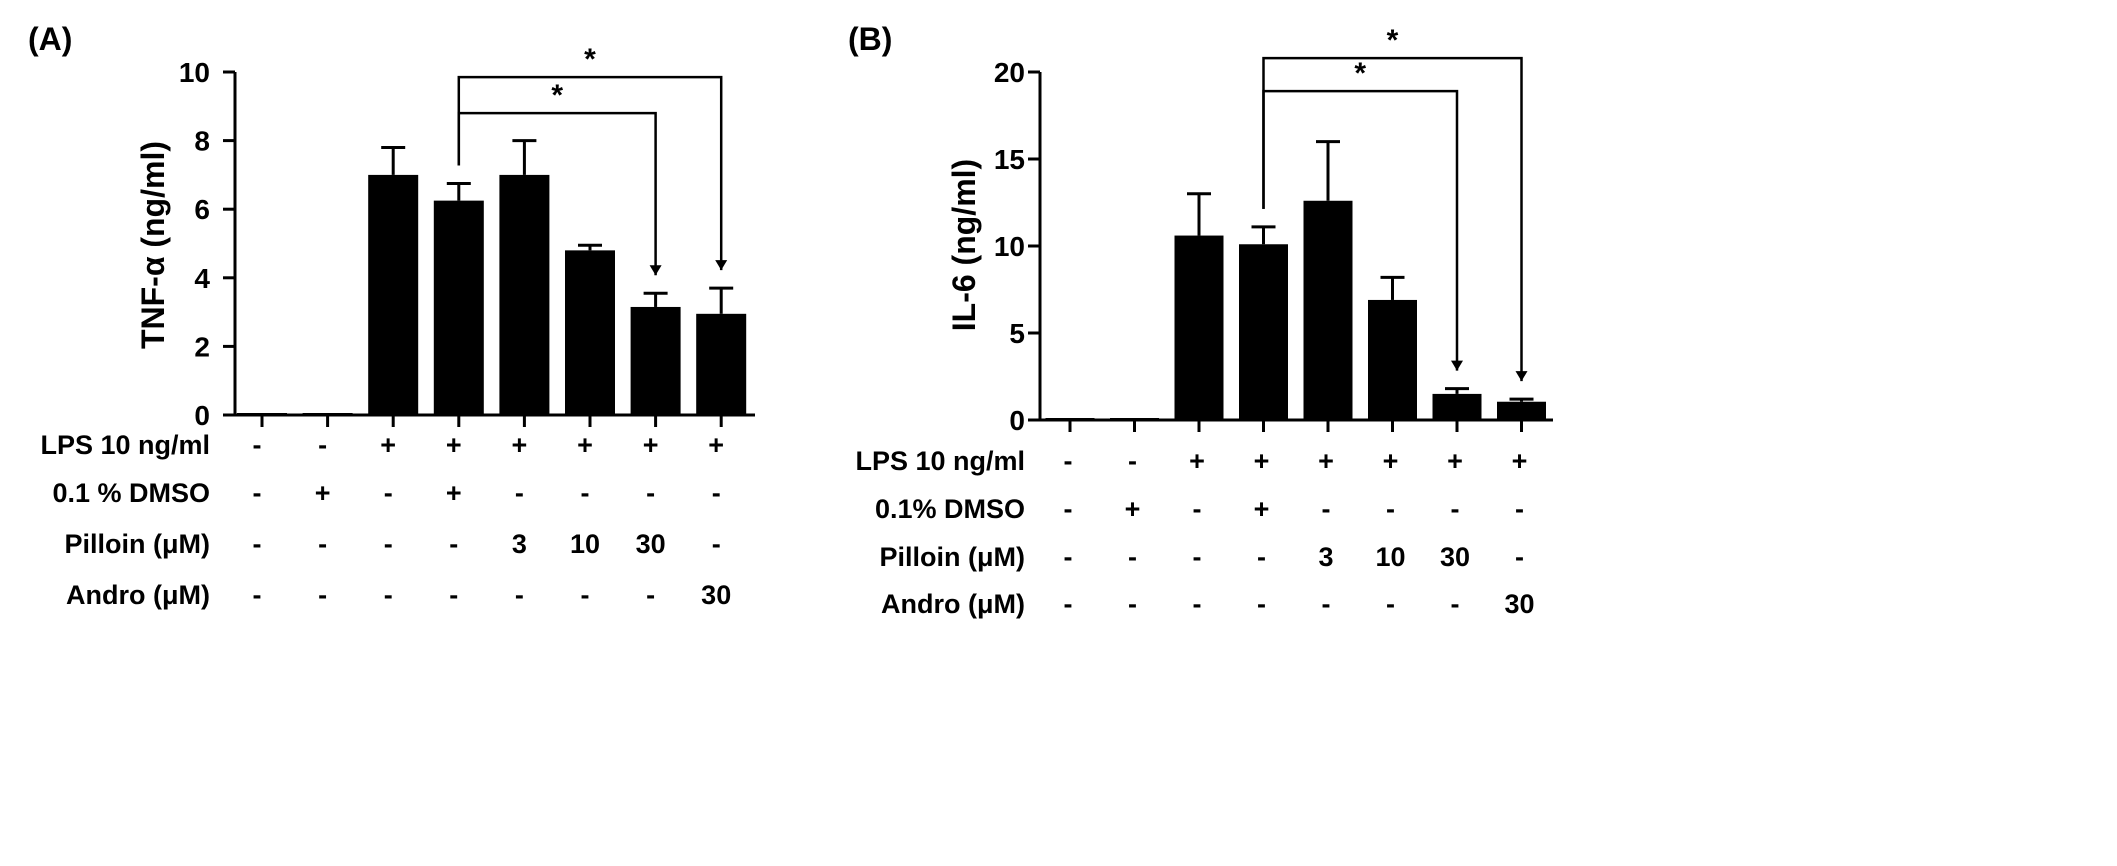  What do you see at coordinates (202, 346) in the screenshot?
I see `y-tick-label: 2` at bounding box center [202, 346].